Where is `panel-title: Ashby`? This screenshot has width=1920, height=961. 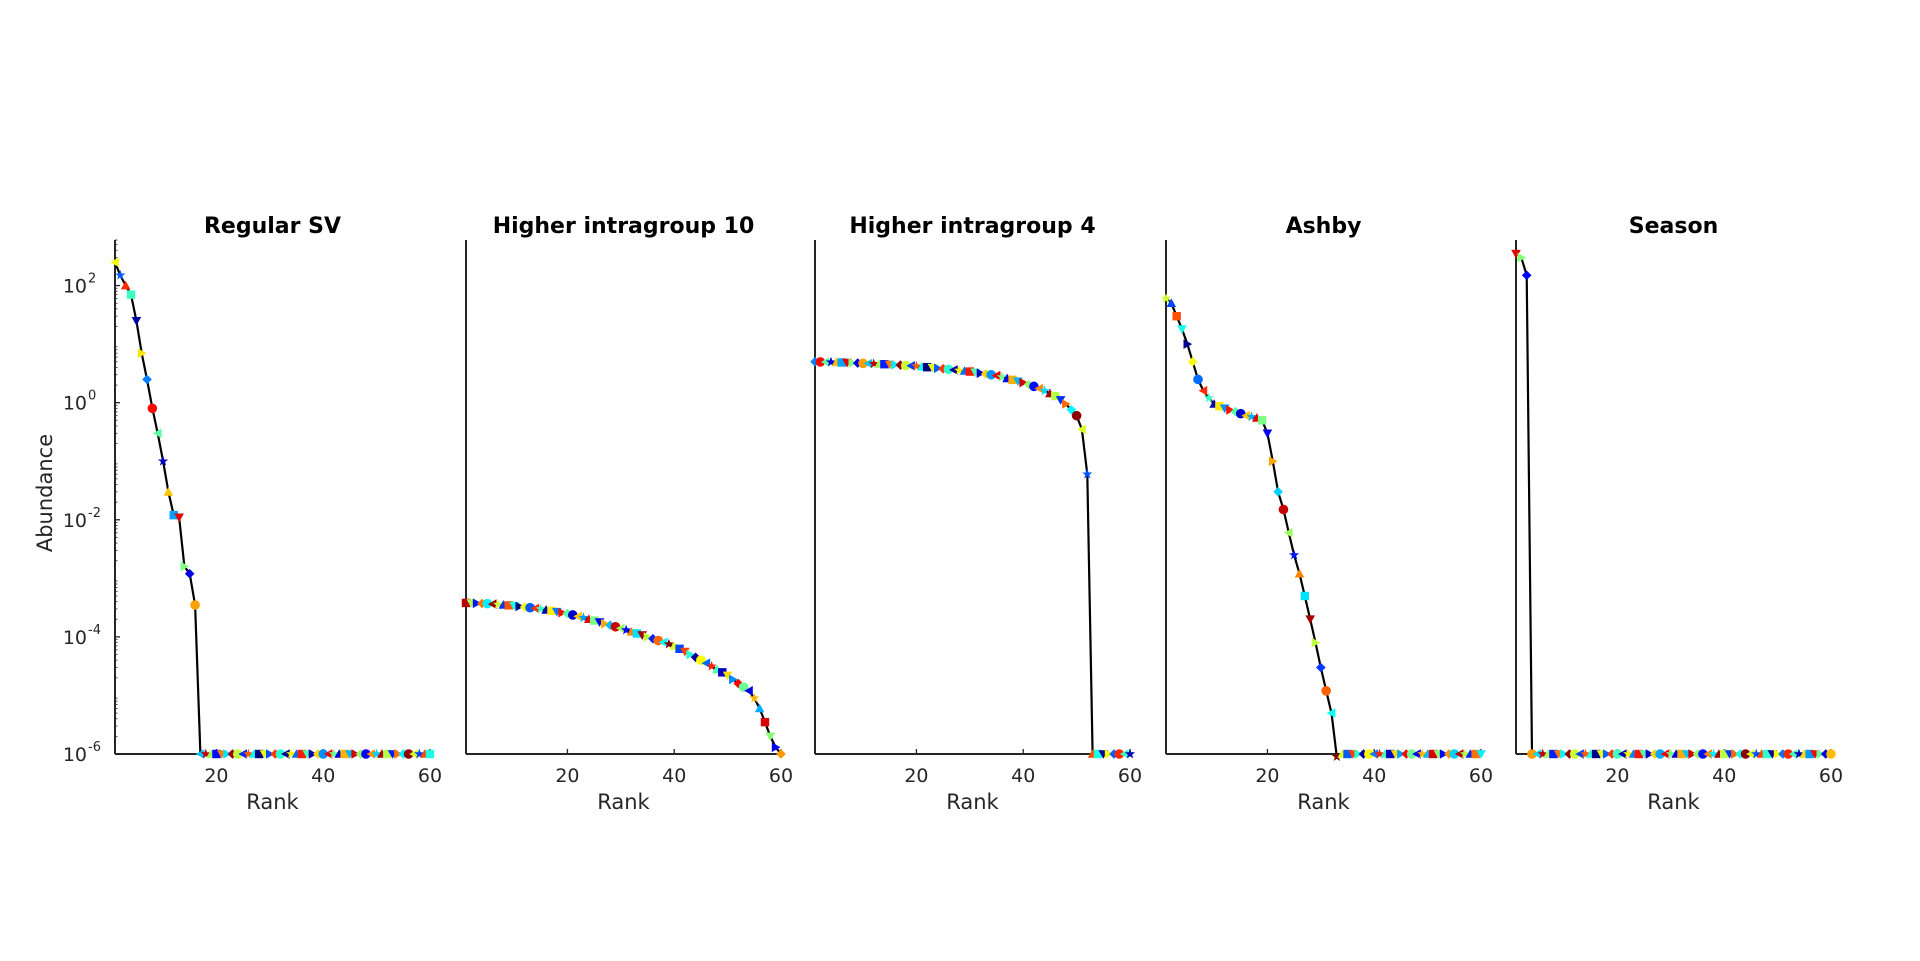
panel-title: Ashby is located at coordinates (1324, 226).